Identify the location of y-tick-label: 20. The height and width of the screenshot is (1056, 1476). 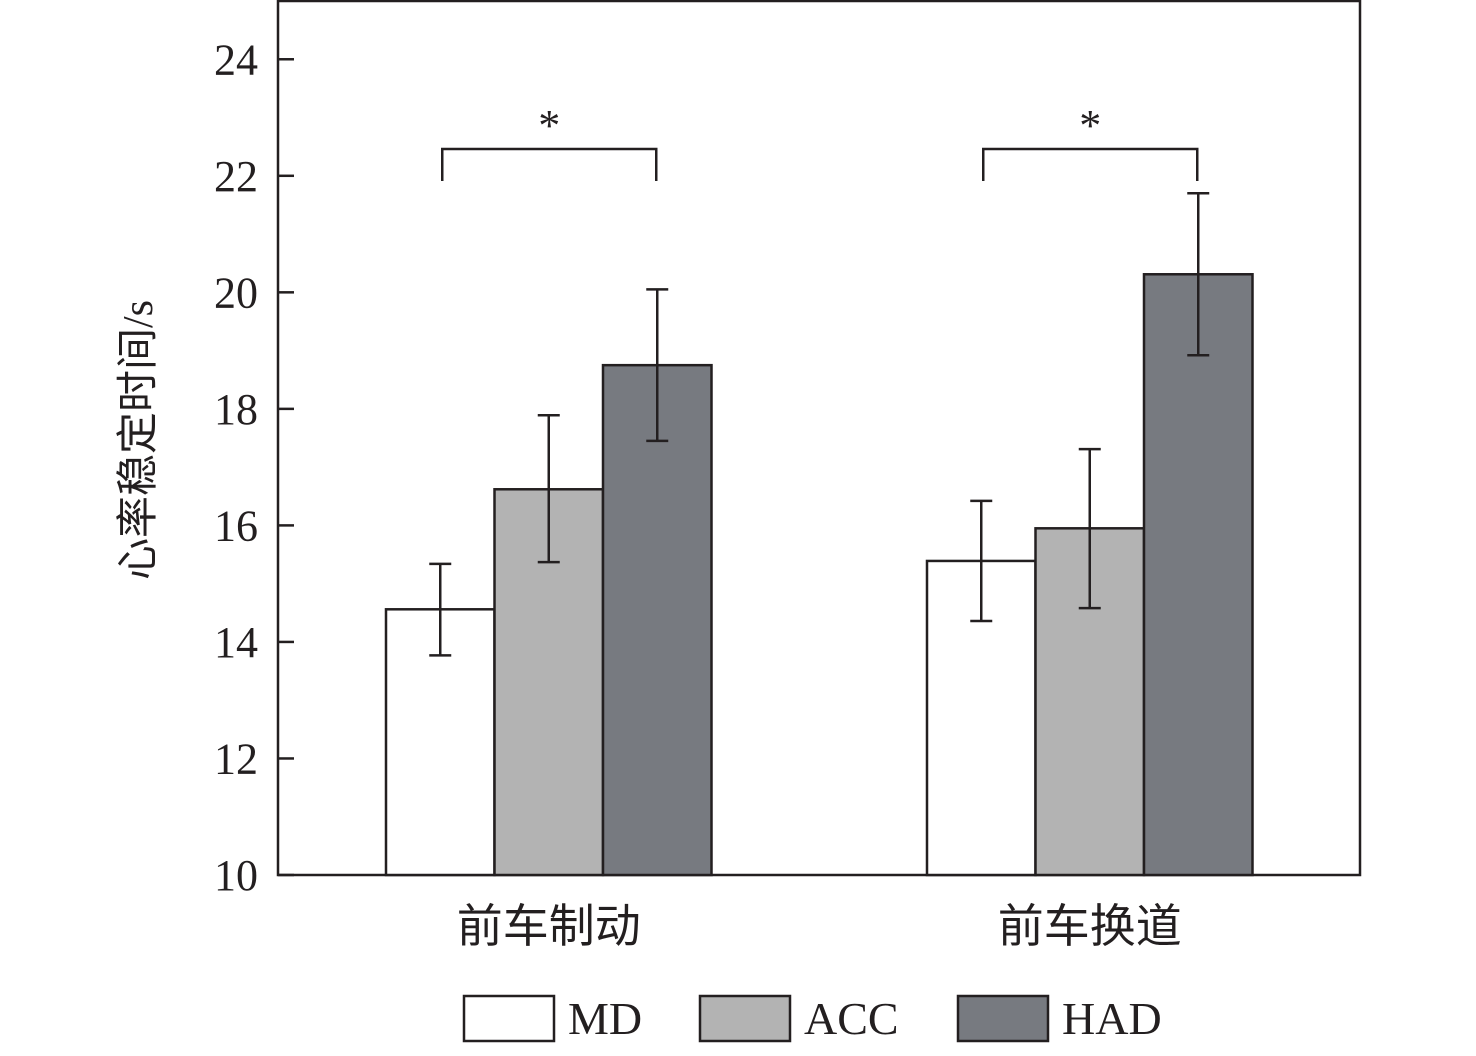
(236, 292).